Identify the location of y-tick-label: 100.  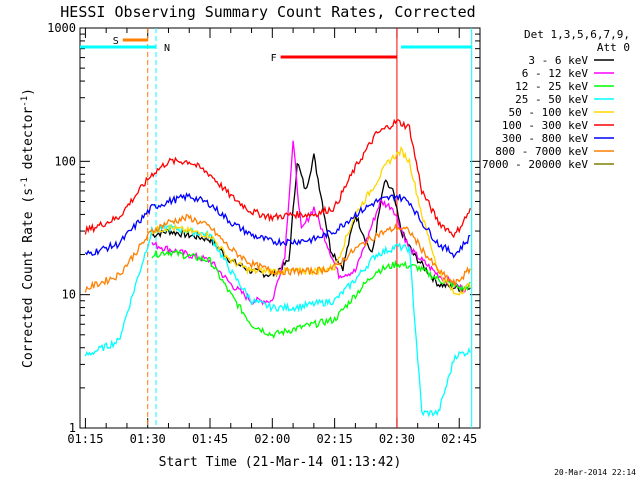
(65, 161).